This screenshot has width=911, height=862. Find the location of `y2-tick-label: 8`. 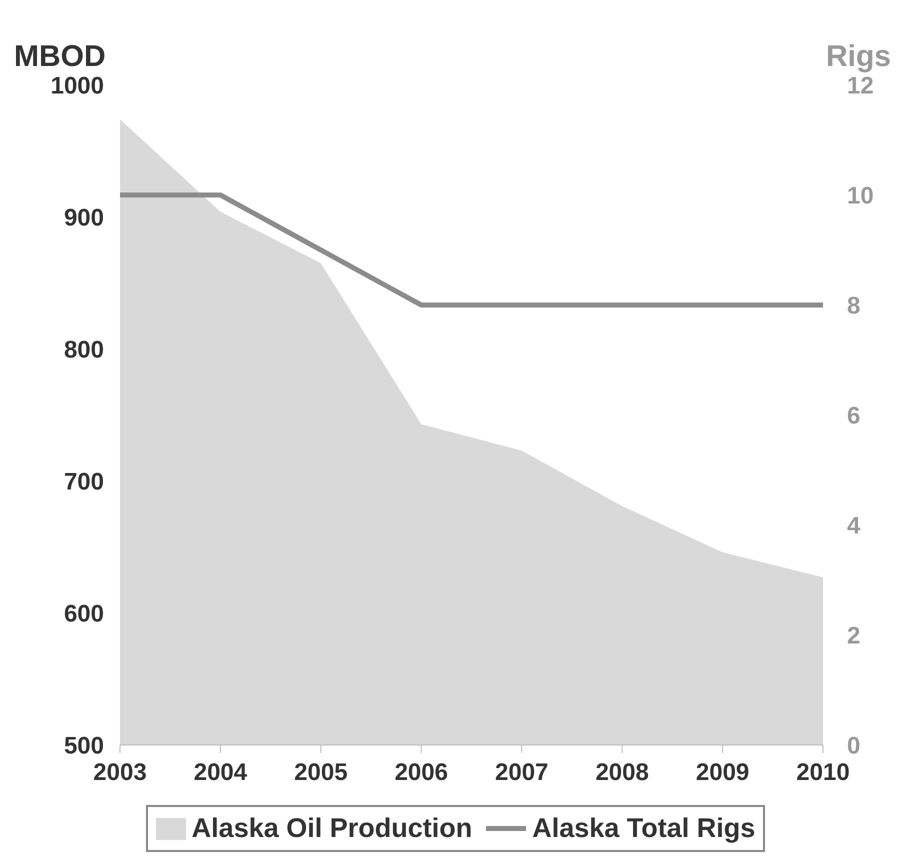

y2-tick-label: 8 is located at coordinates (853, 306).